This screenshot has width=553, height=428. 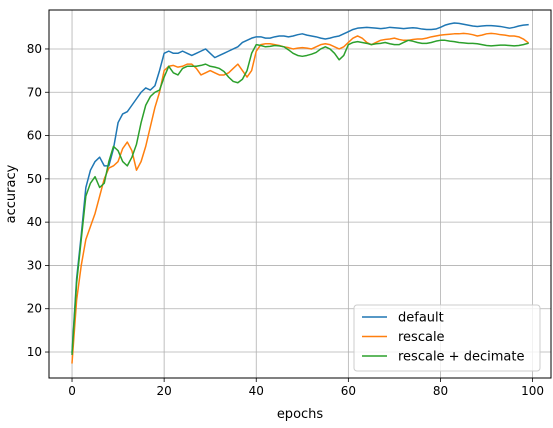 I want to click on y-axis-label: accuracy, so click(x=11, y=193).